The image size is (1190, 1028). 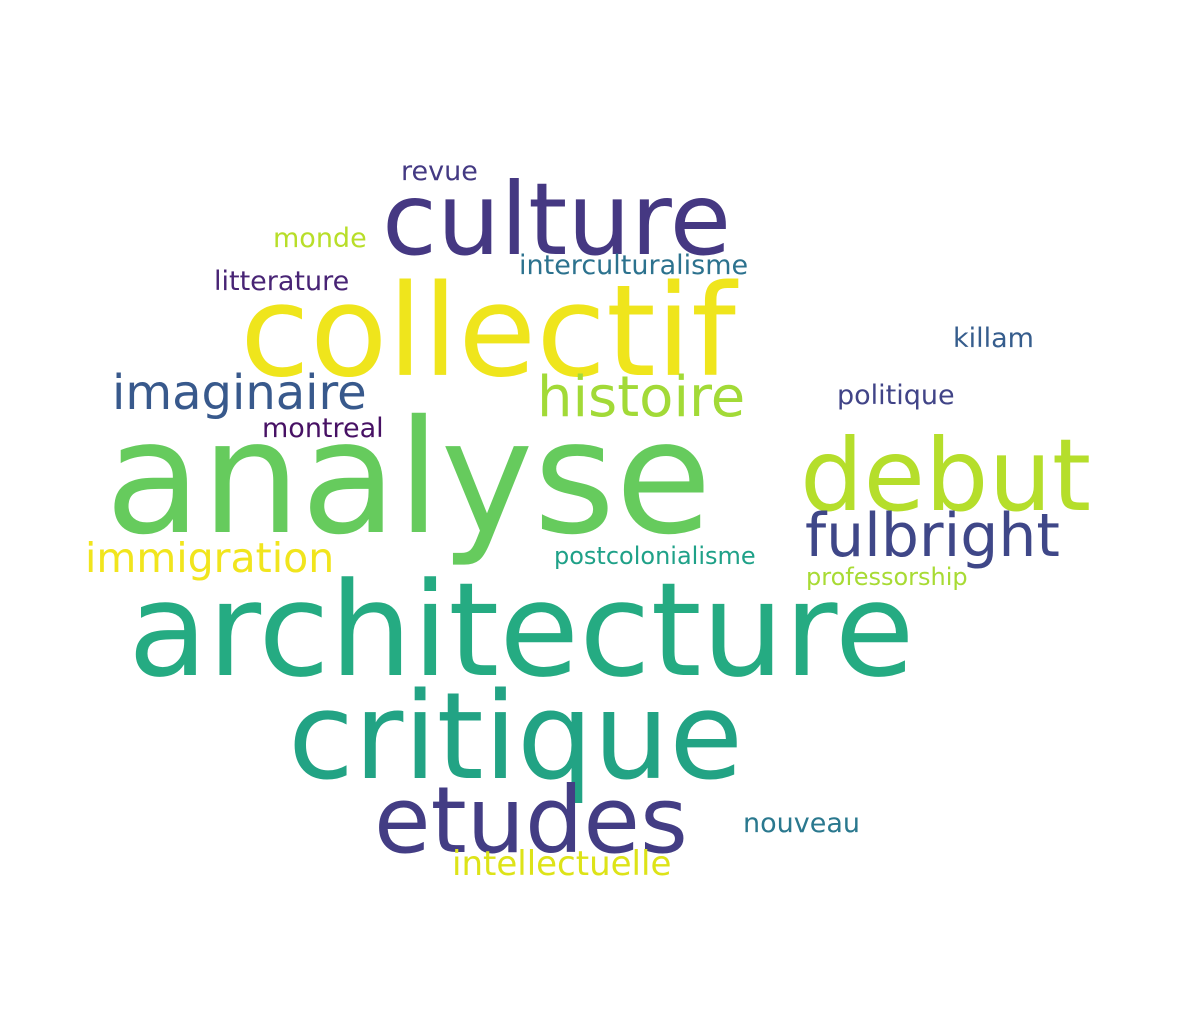 What do you see at coordinates (896, 395) in the screenshot?
I see `word-politique: politique` at bounding box center [896, 395].